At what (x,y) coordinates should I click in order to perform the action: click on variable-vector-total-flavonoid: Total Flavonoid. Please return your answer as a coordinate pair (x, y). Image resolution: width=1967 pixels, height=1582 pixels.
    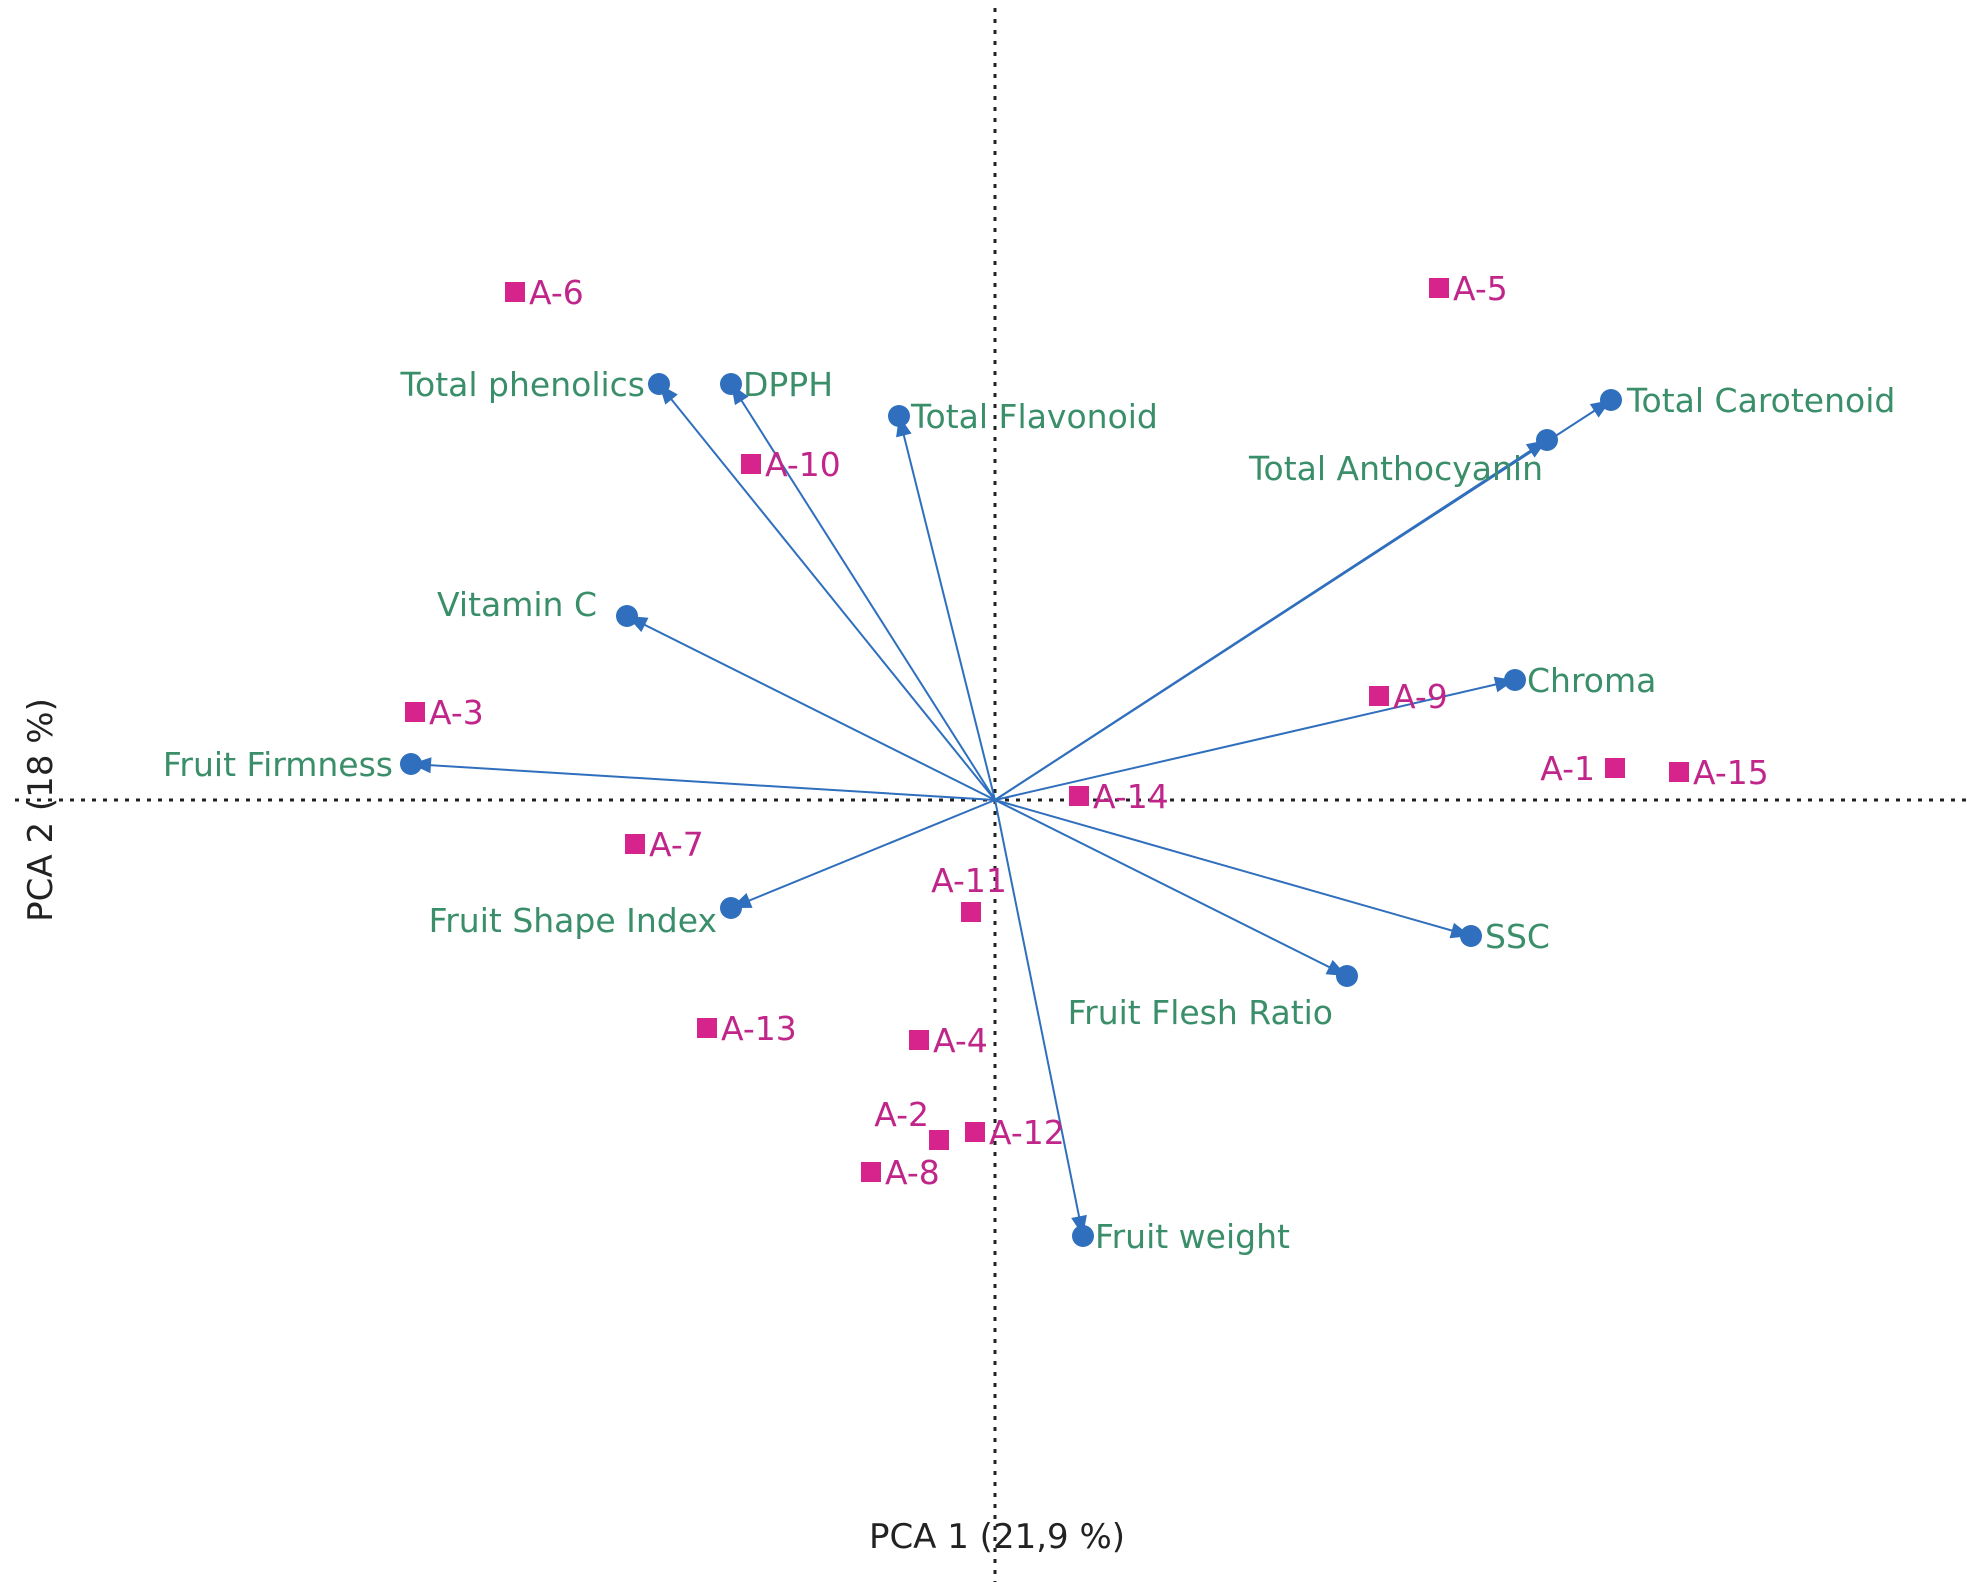
    Looking at the image, I should click on (1023, 599).